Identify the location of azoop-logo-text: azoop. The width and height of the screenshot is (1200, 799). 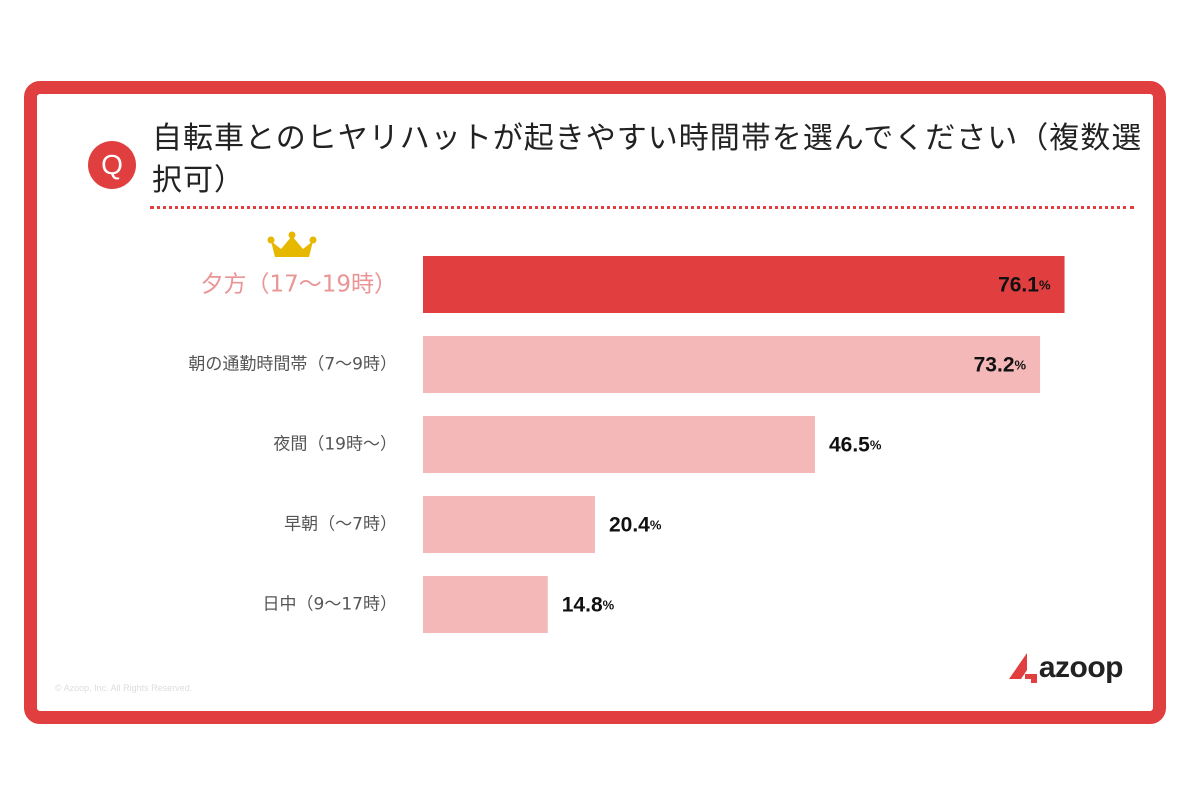
(1081, 667).